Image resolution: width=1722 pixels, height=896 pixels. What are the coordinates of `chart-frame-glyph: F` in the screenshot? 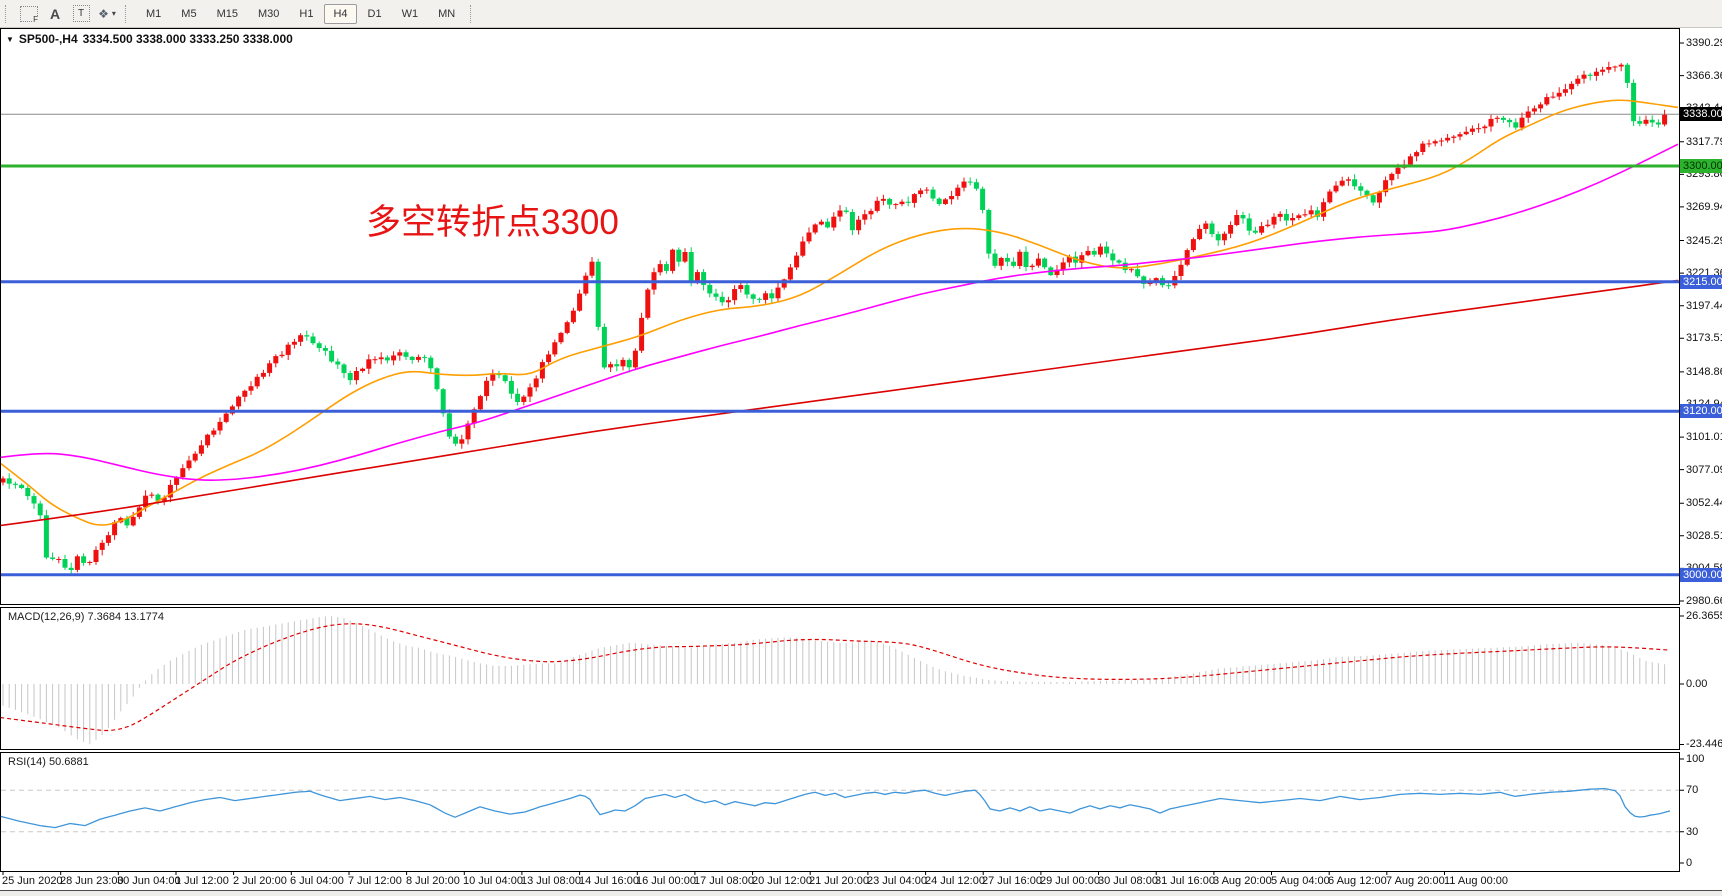 It's located at (29, 14).